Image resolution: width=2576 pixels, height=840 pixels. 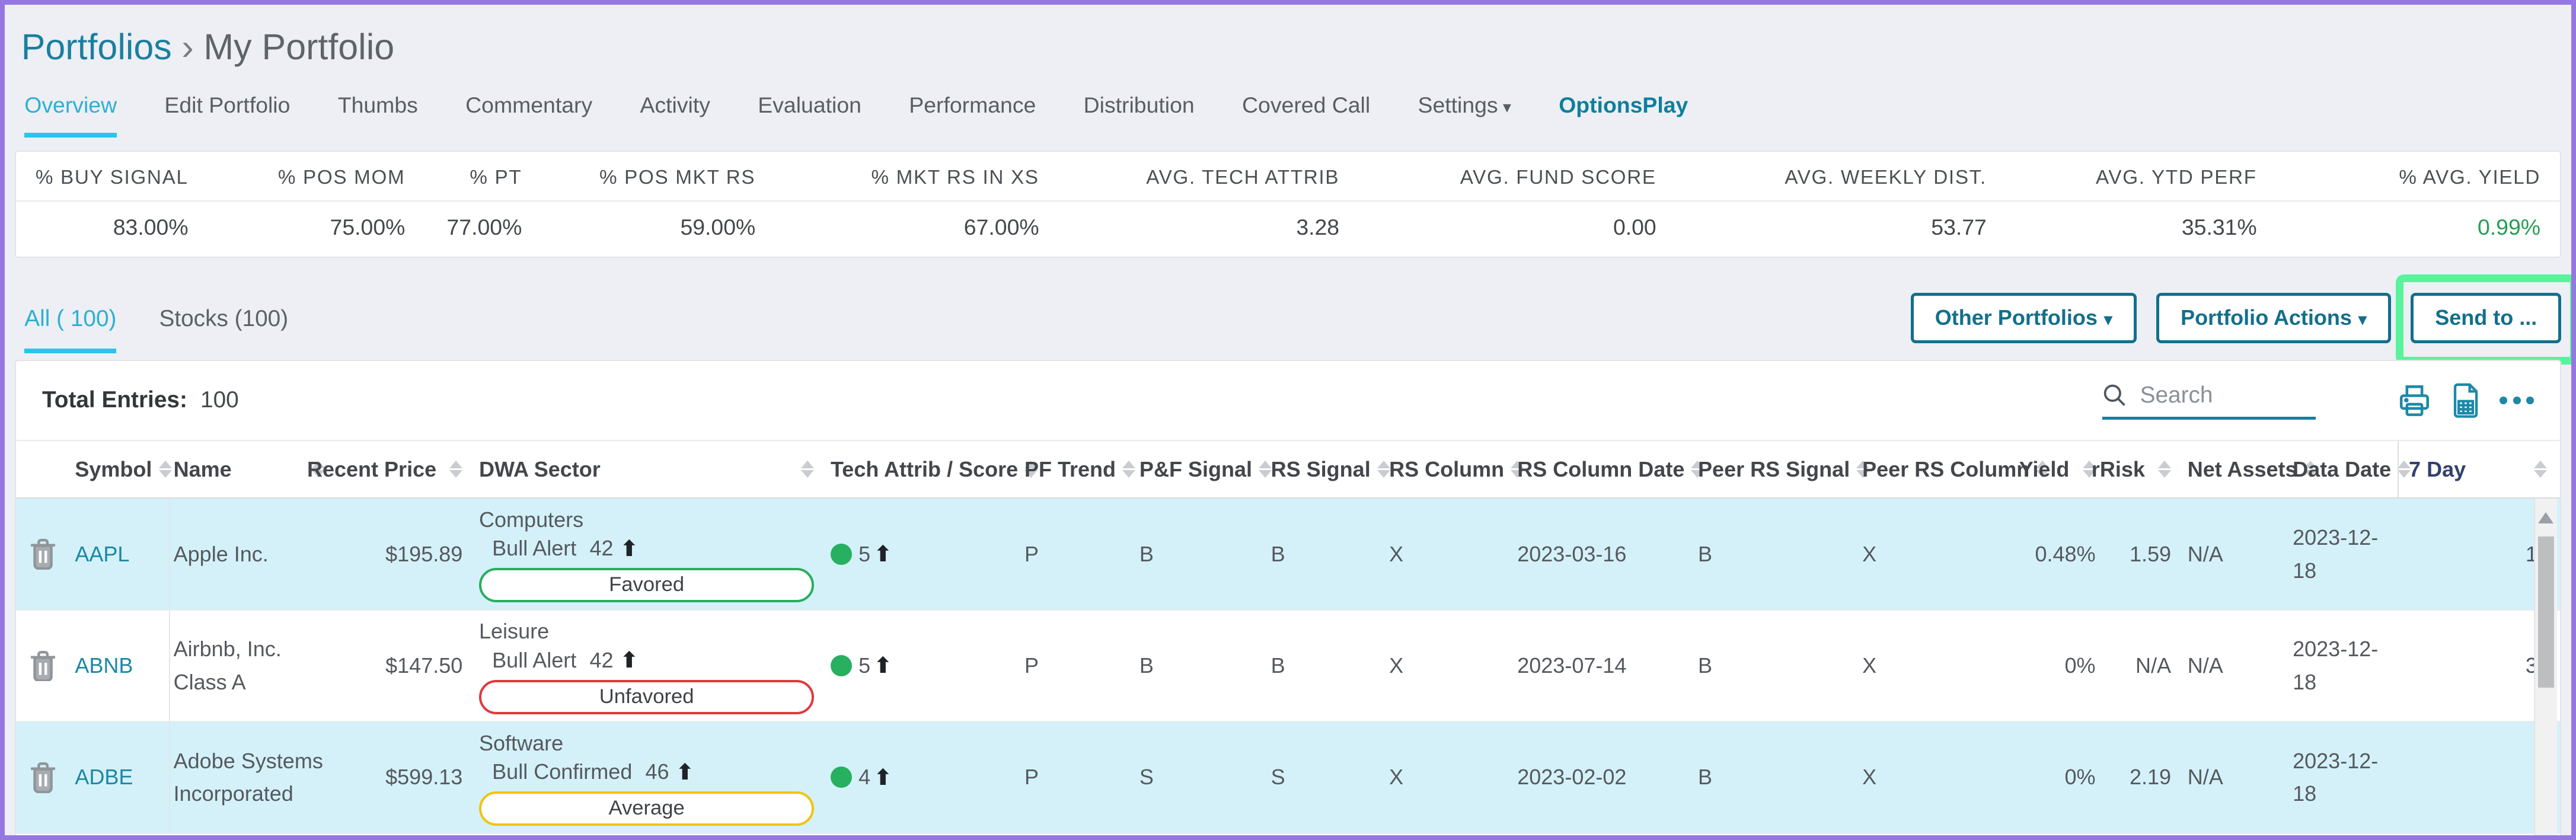 What do you see at coordinates (70, 329) in the screenshot?
I see `view-tab-all-100-: All ( 100)` at bounding box center [70, 329].